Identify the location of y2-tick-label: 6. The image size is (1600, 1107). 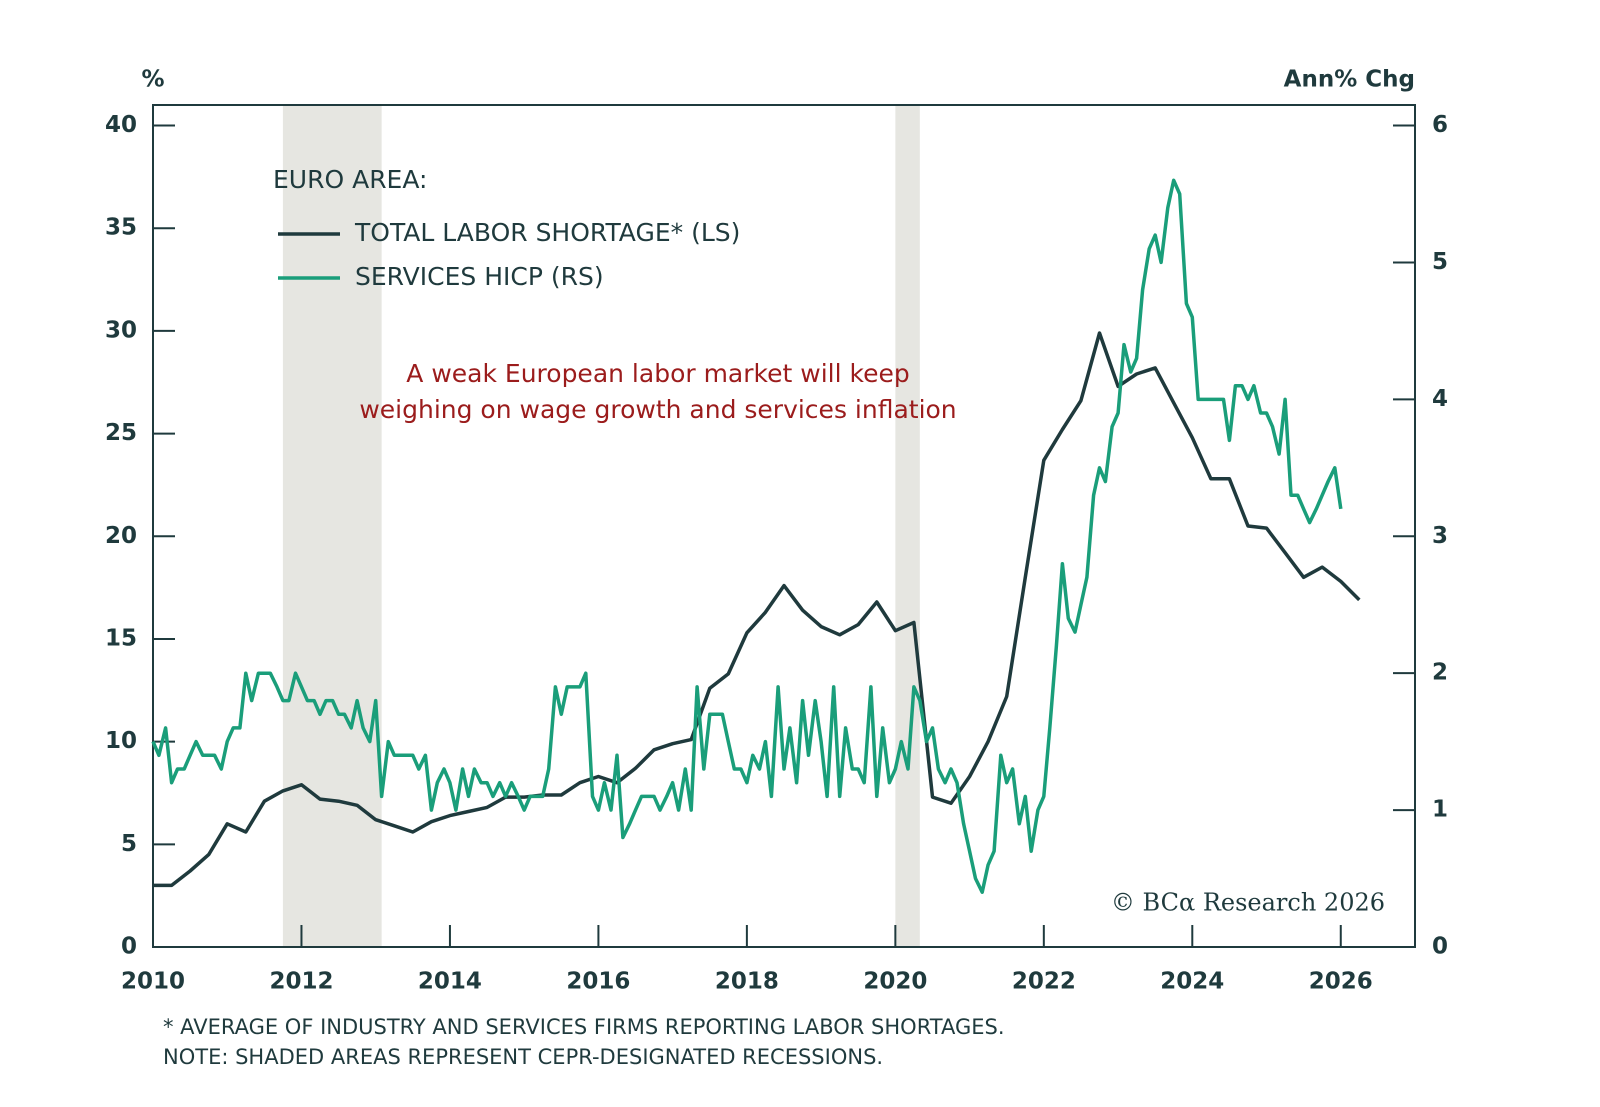
(1440, 125).